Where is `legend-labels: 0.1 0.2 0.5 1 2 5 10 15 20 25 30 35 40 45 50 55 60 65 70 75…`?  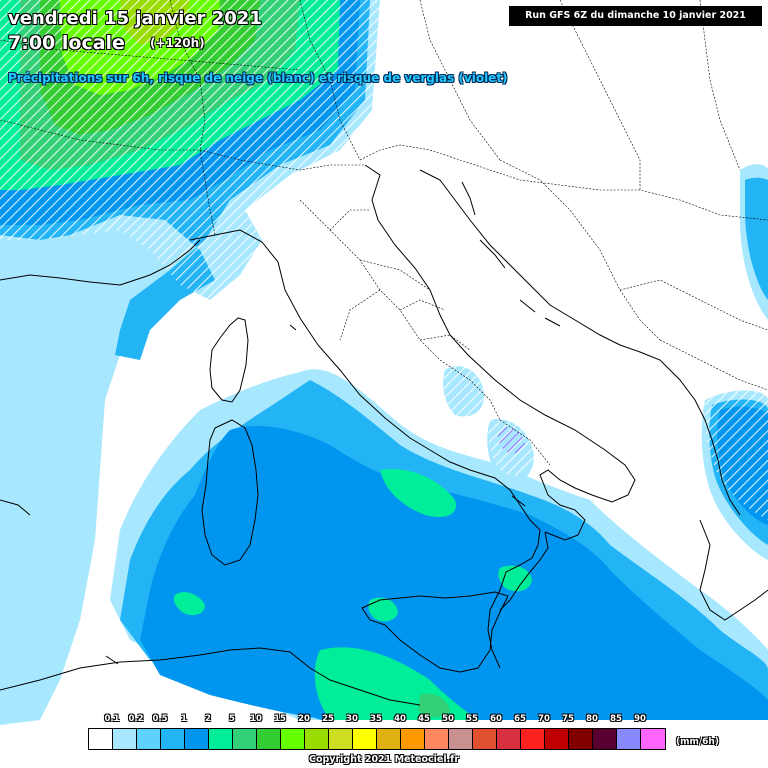 legend-labels: 0.1 0.2 0.5 1 2 5 10 15 20 25 30 35 40 45 50 55 60 65 70 75… is located at coordinates (388, 720).